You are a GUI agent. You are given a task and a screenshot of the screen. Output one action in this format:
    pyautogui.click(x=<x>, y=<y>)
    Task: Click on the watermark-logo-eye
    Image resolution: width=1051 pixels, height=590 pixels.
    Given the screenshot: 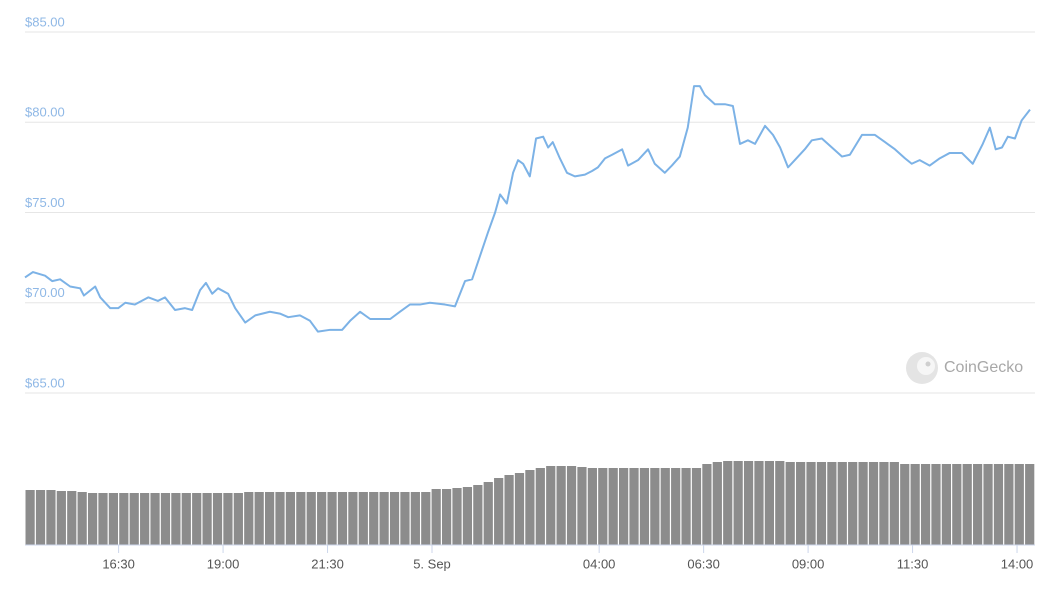 What is the action you would take?
    pyautogui.click(x=928, y=364)
    